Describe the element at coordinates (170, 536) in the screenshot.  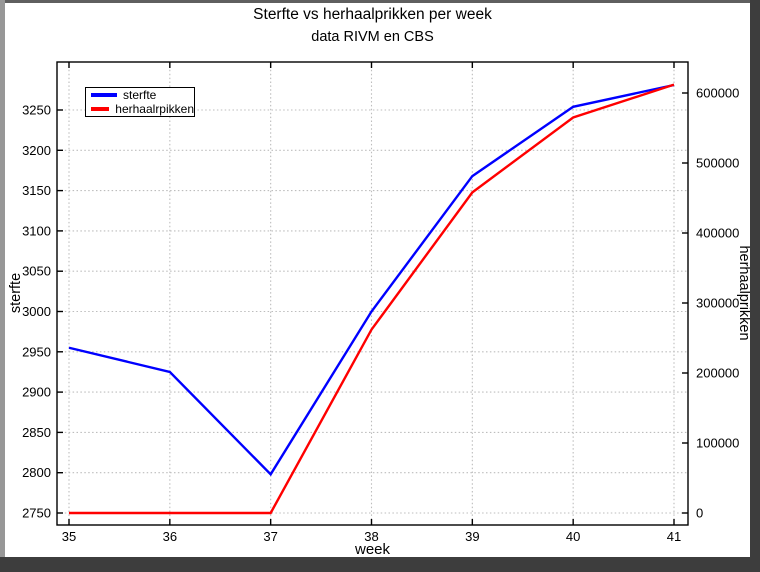
I see `x-tick-label: 36` at that location.